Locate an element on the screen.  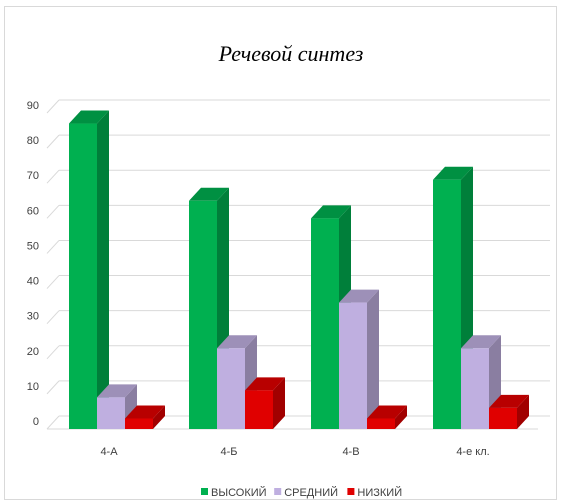
bar-4-В-НИЗКИЙ is located at coordinates (387, 417).